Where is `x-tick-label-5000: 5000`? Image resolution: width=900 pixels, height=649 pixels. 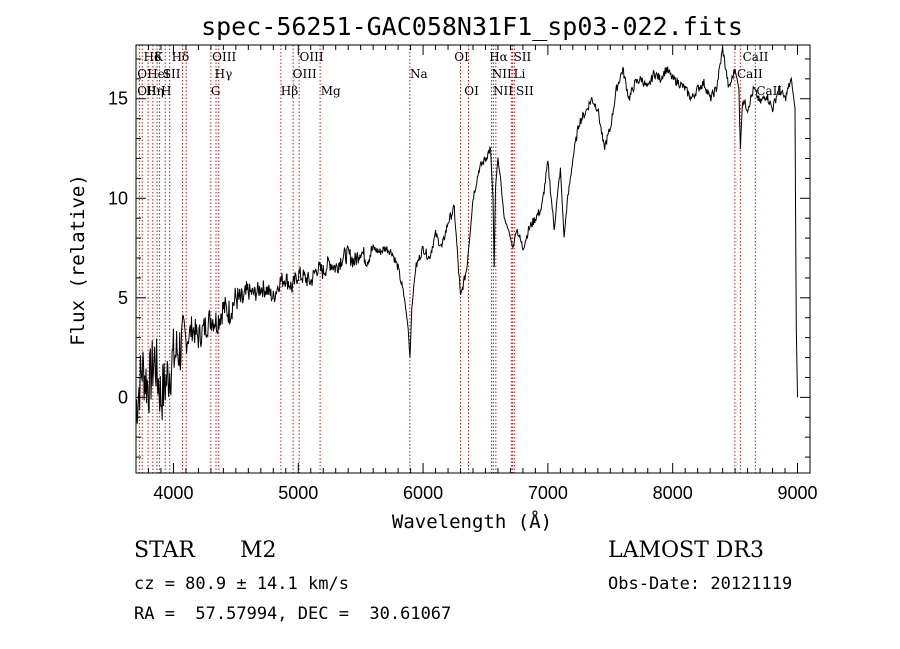 x-tick-label-5000: 5000 is located at coordinates (298, 493).